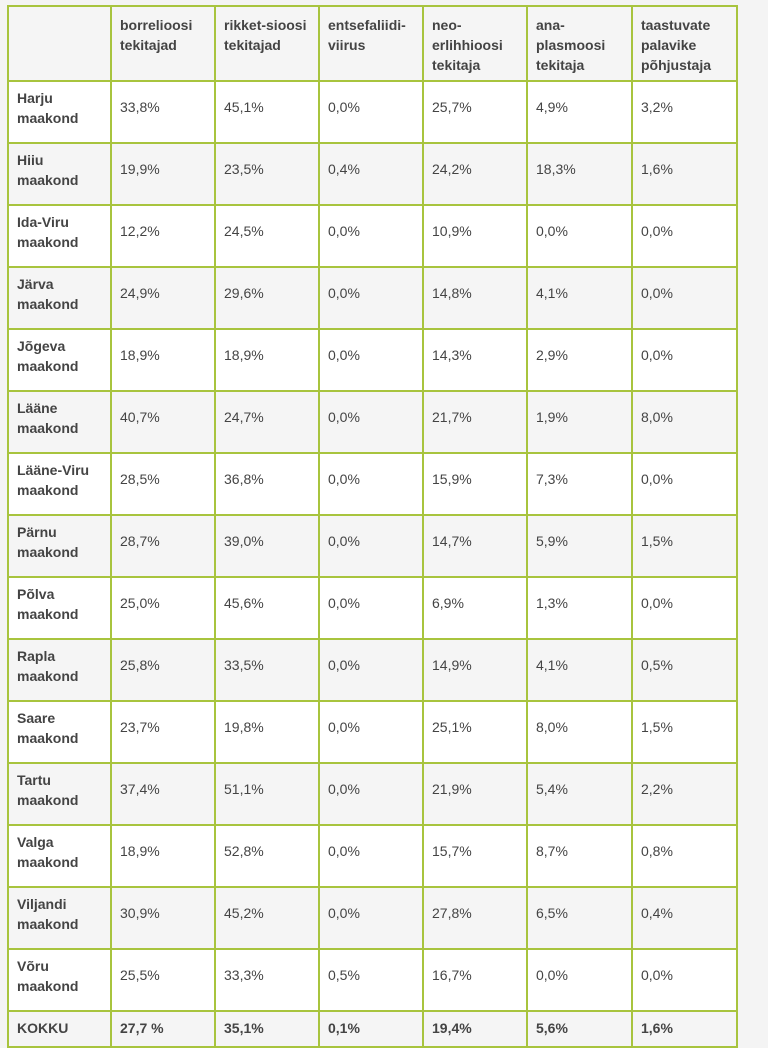 The height and width of the screenshot is (1048, 768). What do you see at coordinates (475, 112) in the screenshot?
I see `value-cell: 25,7%` at bounding box center [475, 112].